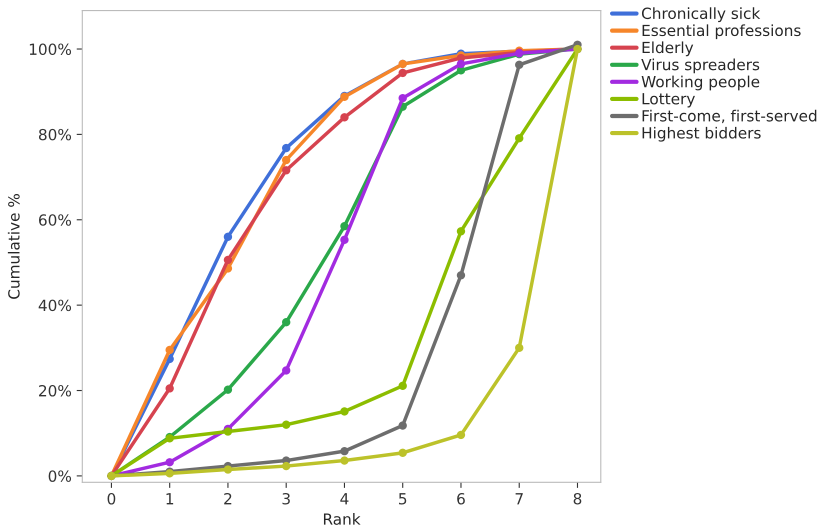 The height and width of the screenshot is (530, 823). What do you see at coordinates (51, 49) in the screenshot?
I see `y-tick-label: 100%` at bounding box center [51, 49].